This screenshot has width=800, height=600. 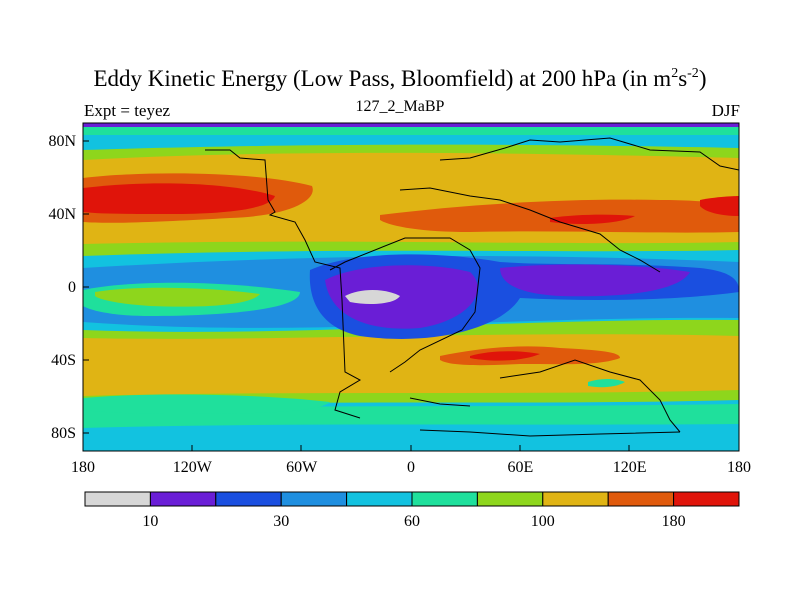 I want to click on y-axis-ticks: 80N 40N 0 40S 80S, so click(x=62, y=287).